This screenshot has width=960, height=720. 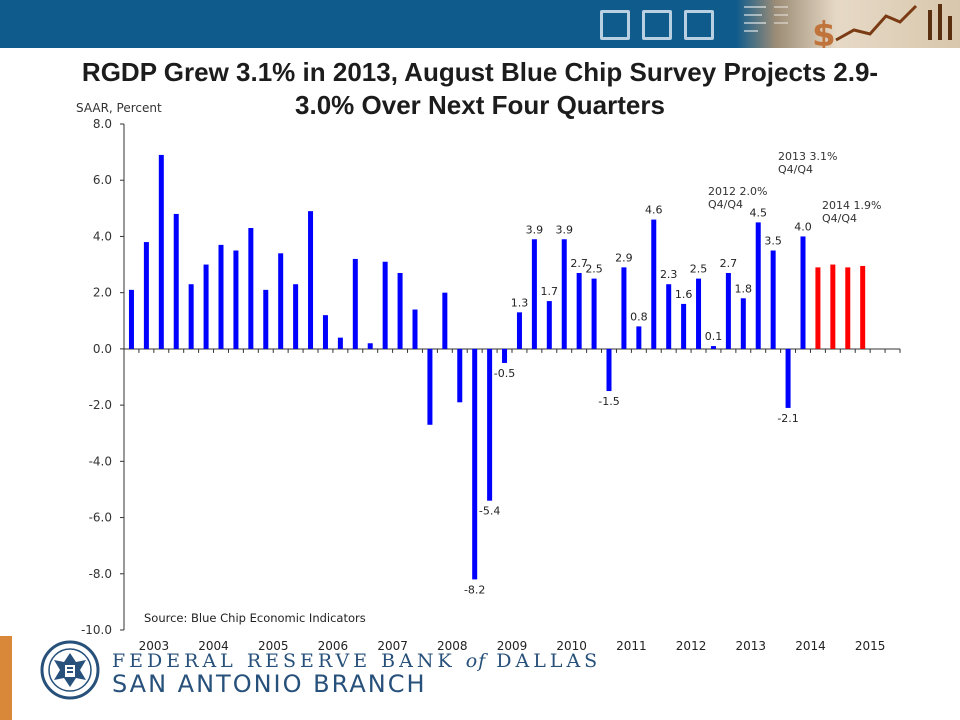 What do you see at coordinates (102, 377) in the screenshot?
I see `y-tick-labels: 8.0 6.0 4.0 2.0 0.0 -2.0 -4.0 -6.0 -8.0 -10.0` at bounding box center [102, 377].